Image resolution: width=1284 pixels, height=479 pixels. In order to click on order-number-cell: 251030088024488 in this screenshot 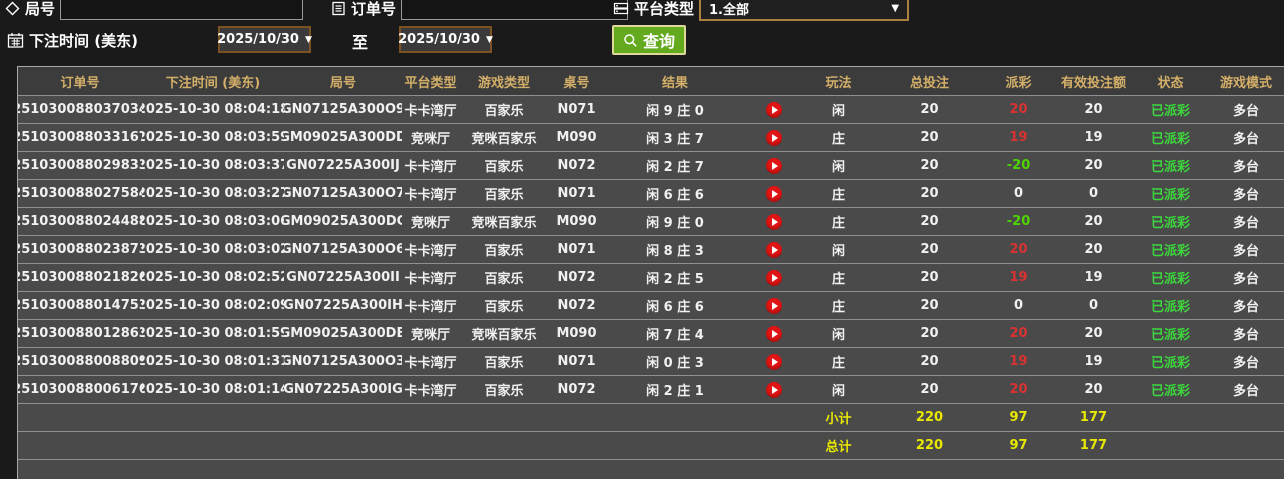, I will do `click(80, 221)`.